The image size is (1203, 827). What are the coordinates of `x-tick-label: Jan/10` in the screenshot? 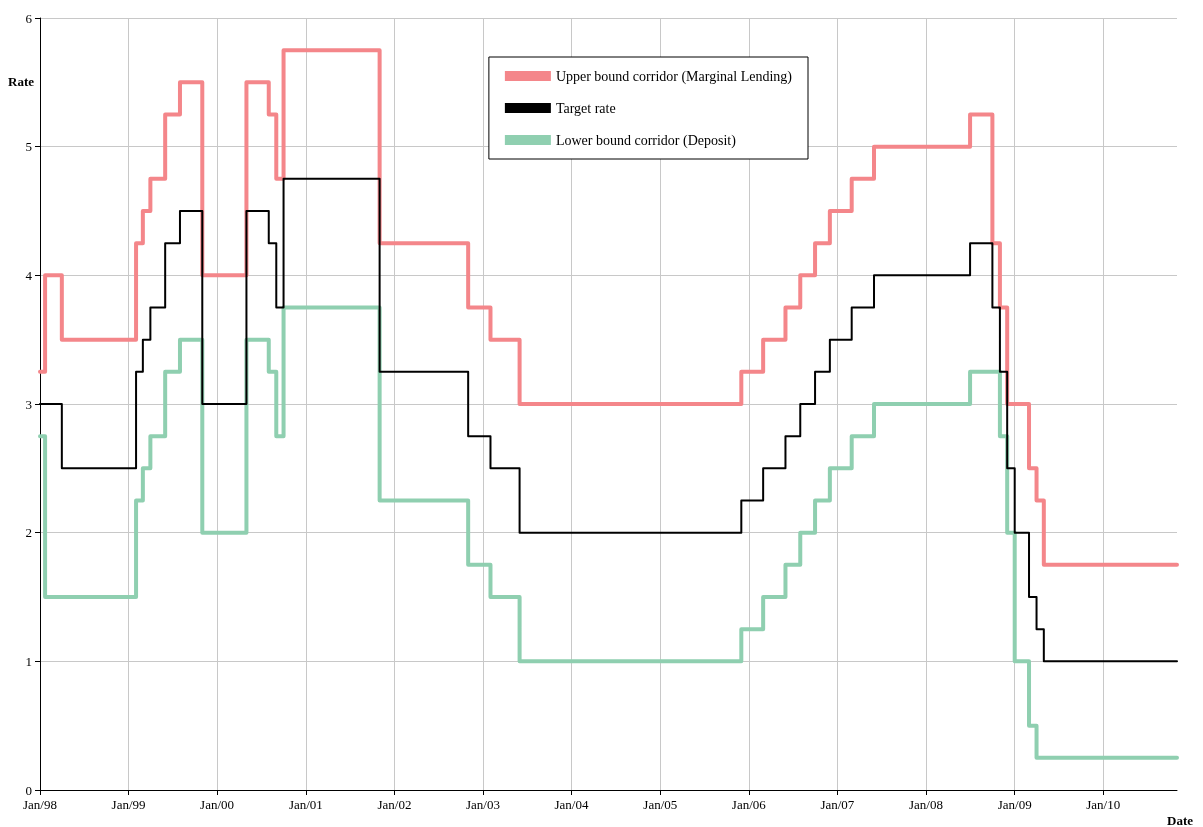 It's located at (1103, 804).